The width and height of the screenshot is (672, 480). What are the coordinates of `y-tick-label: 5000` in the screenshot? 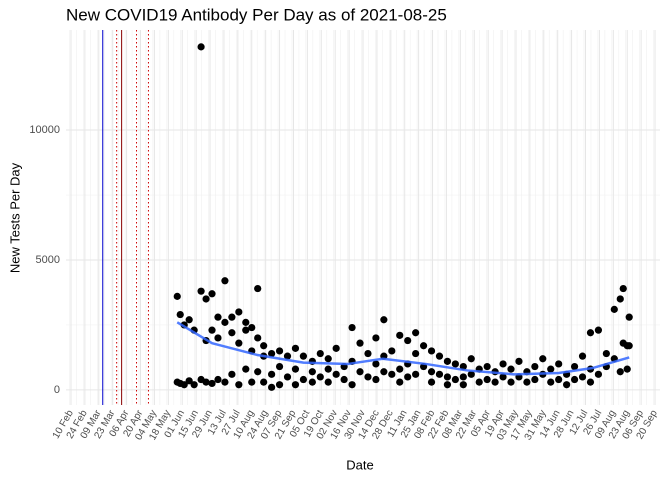 It's located at (48, 260).